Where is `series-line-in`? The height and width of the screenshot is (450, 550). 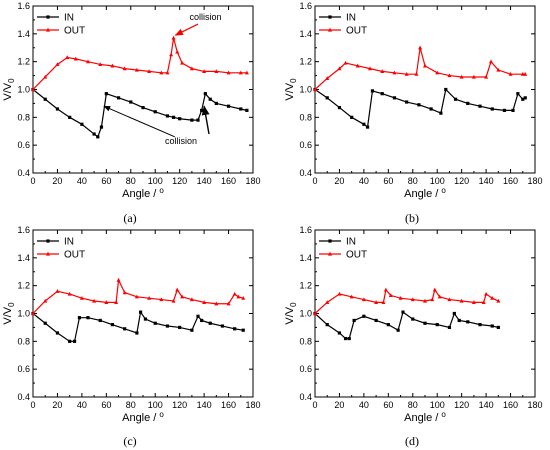
series-line-in is located at coordinates (140, 113).